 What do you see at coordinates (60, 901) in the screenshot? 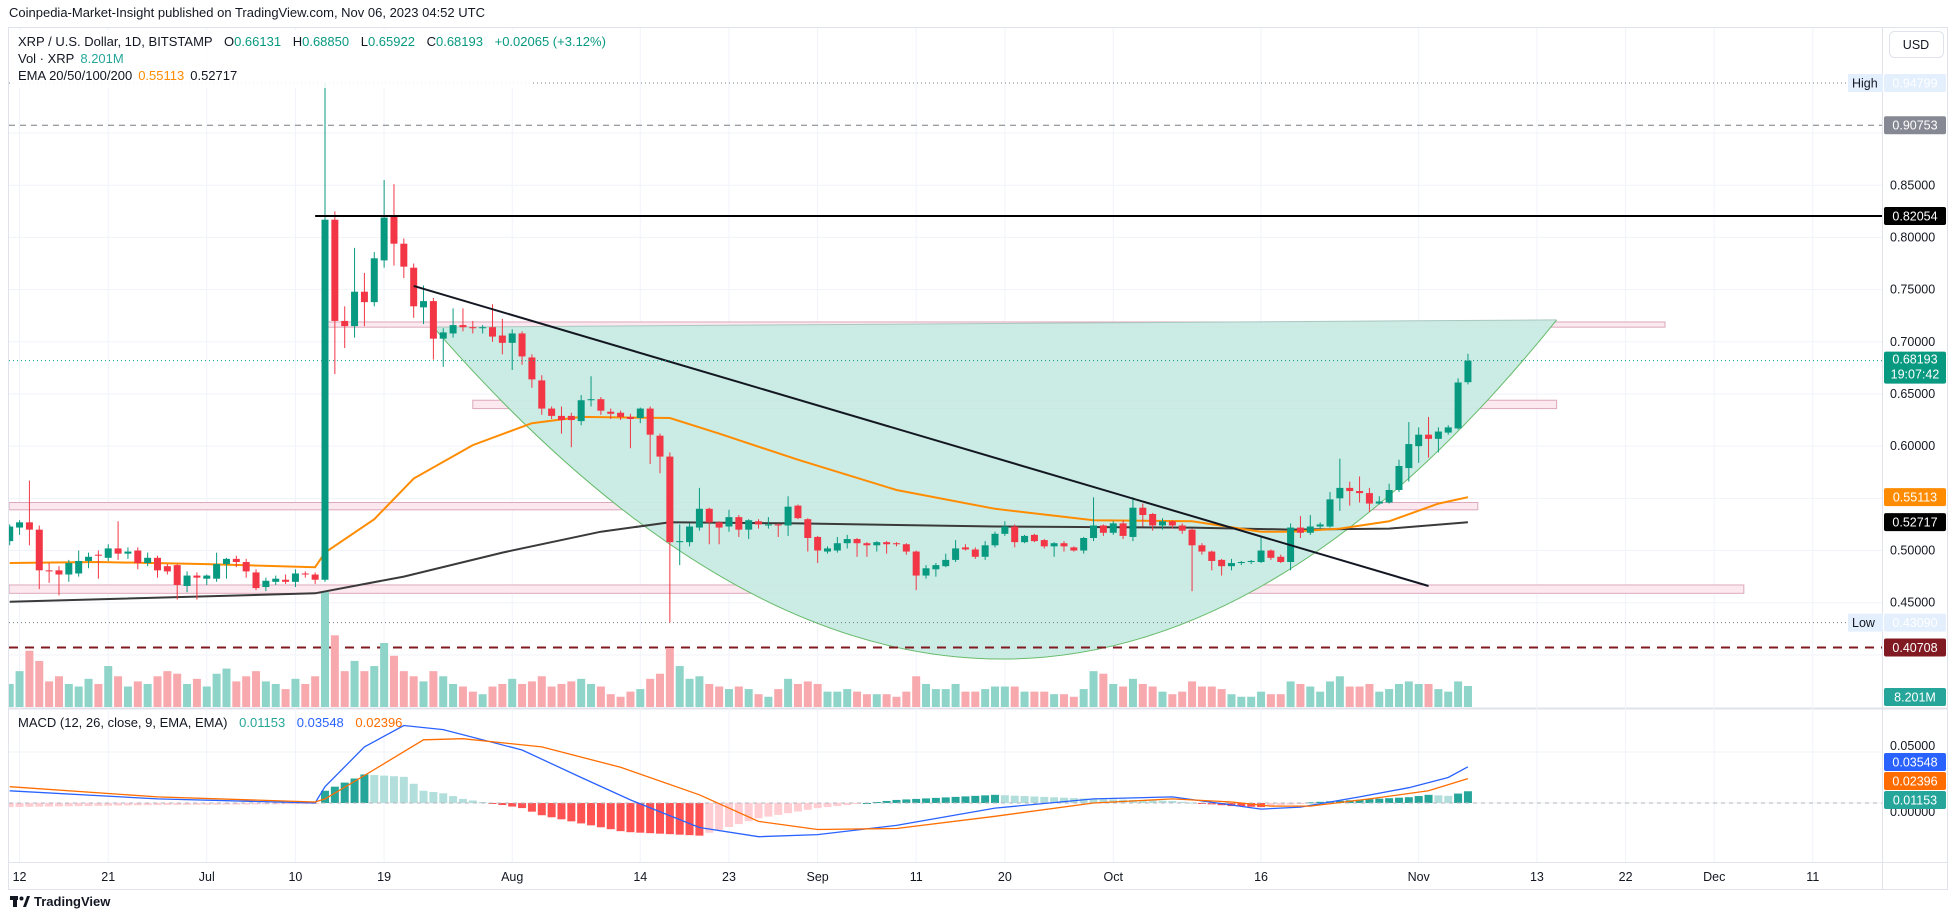
I see `tradingview-logo: TradingView` at bounding box center [60, 901].